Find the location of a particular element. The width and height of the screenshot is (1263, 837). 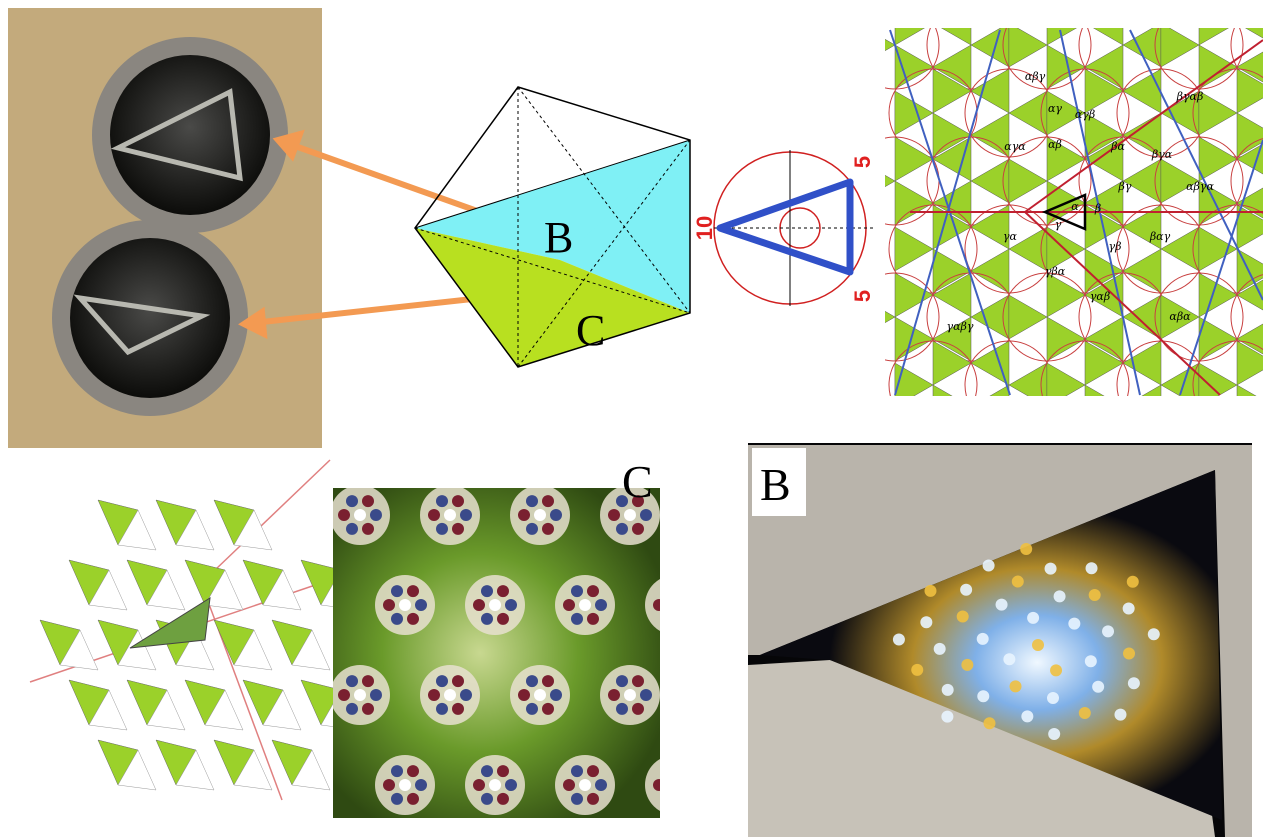

side-label: 5 is located at coordinates (862, 296).